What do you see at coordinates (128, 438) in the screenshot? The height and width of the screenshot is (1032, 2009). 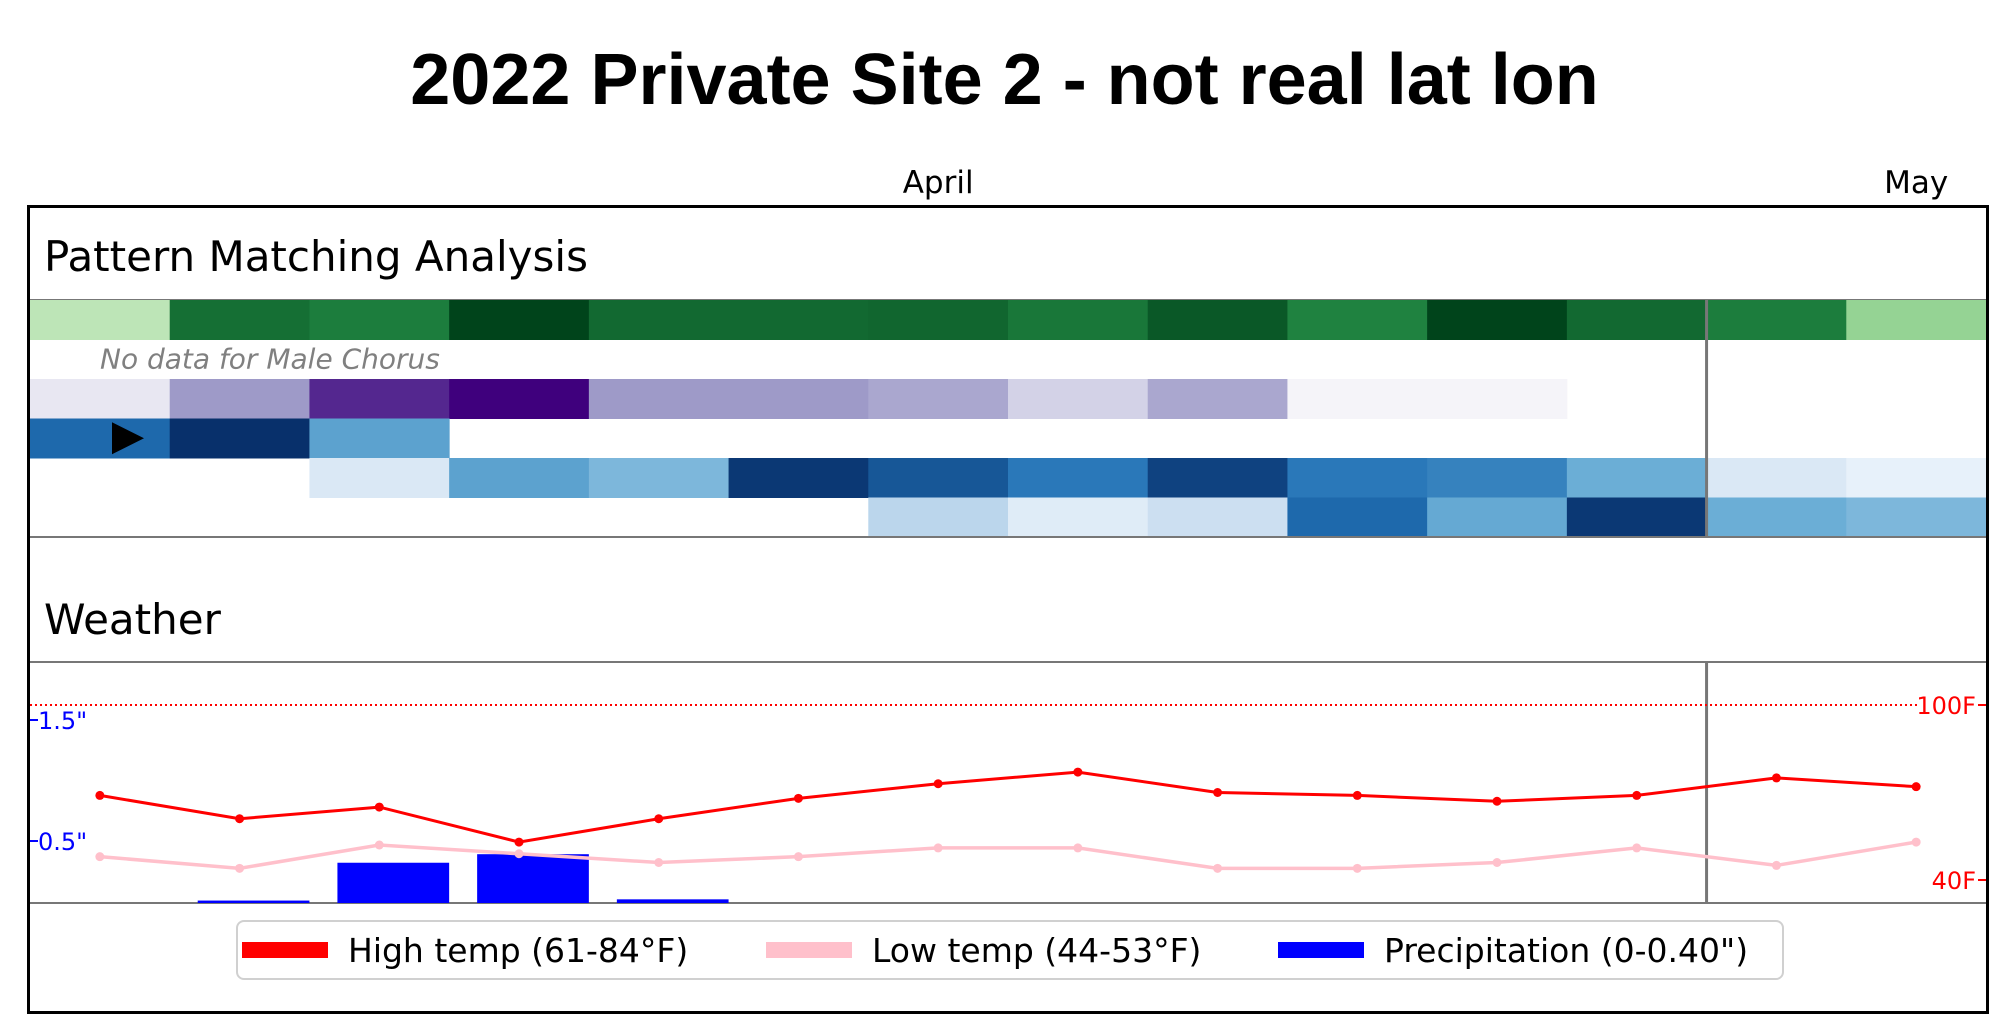 I see `play-marker-icon` at bounding box center [128, 438].